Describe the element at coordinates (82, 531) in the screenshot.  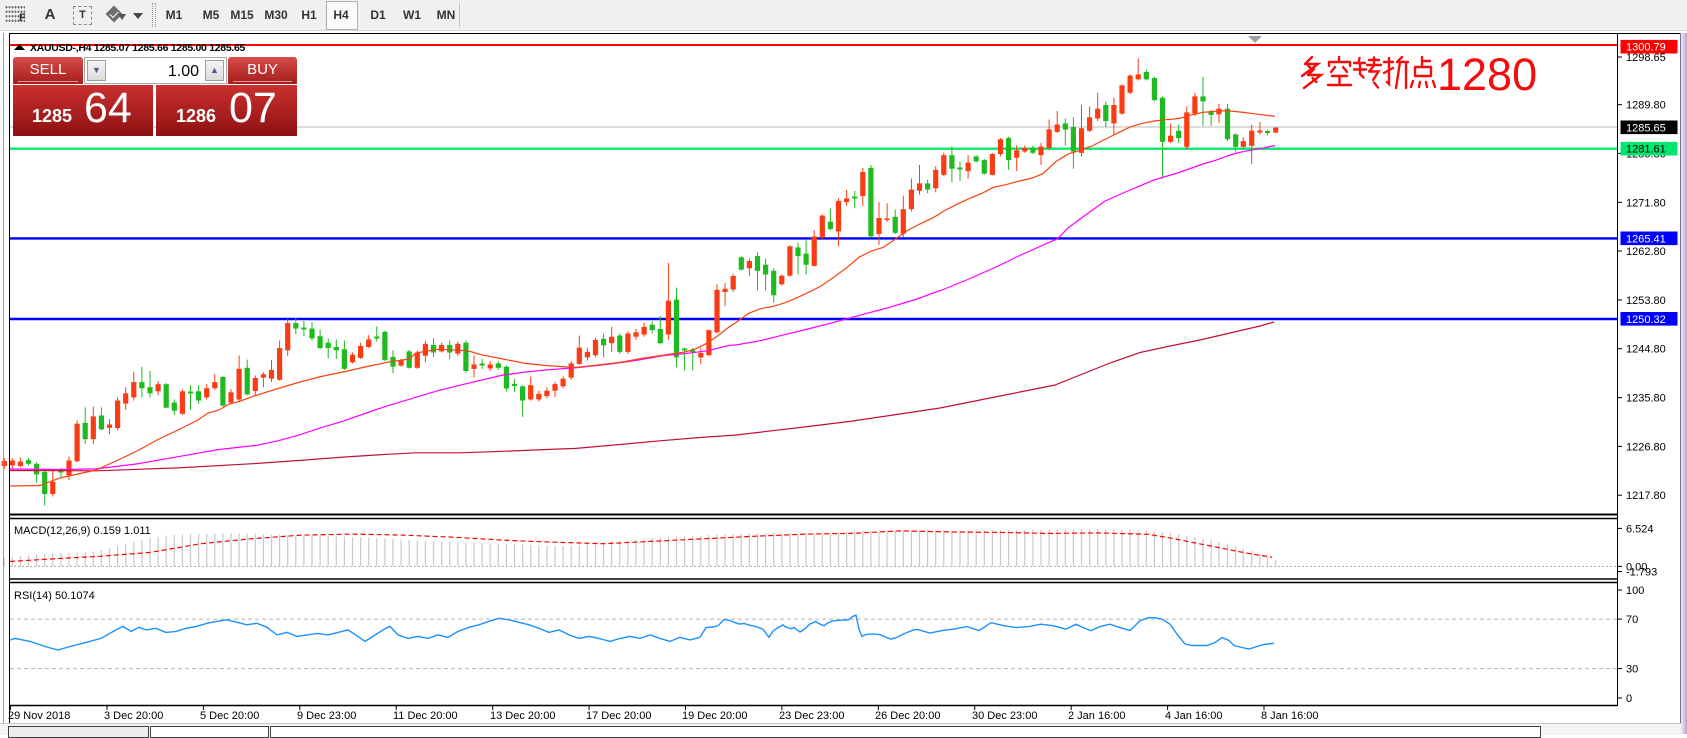
I see `svg-text: MACD(12,26,9) 0.159 1.011` at that location.